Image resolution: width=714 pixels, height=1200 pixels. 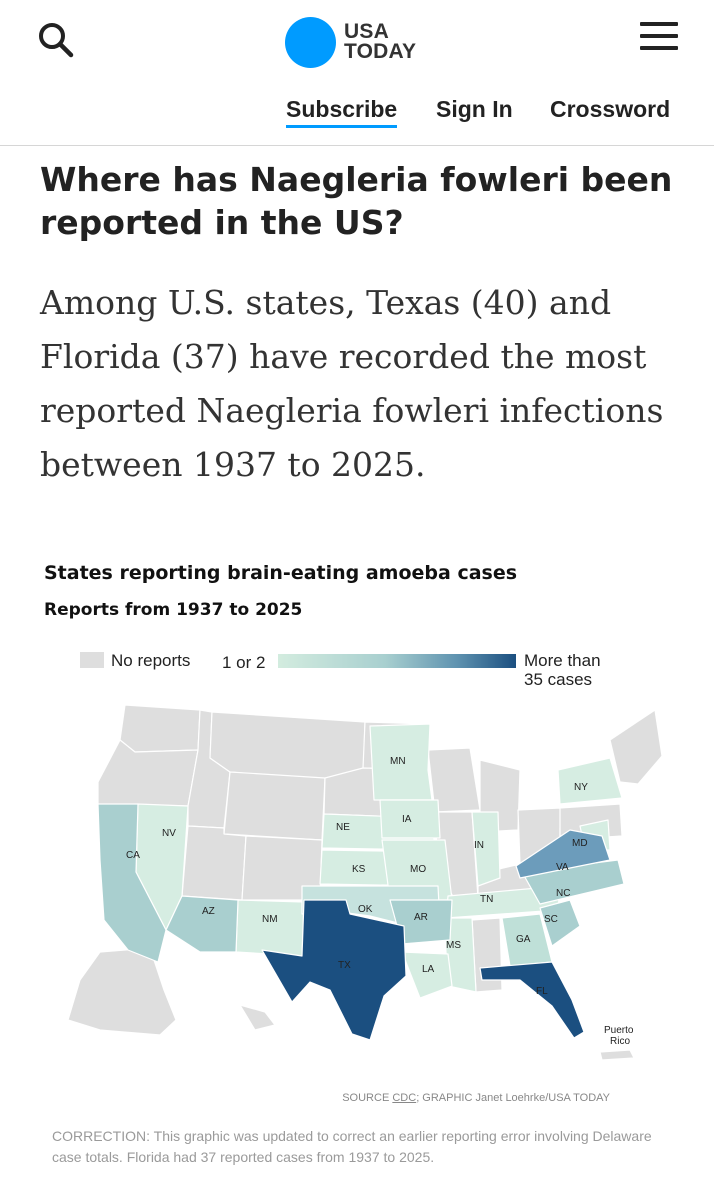 I want to click on label-fl: FL, so click(x=542, y=991).